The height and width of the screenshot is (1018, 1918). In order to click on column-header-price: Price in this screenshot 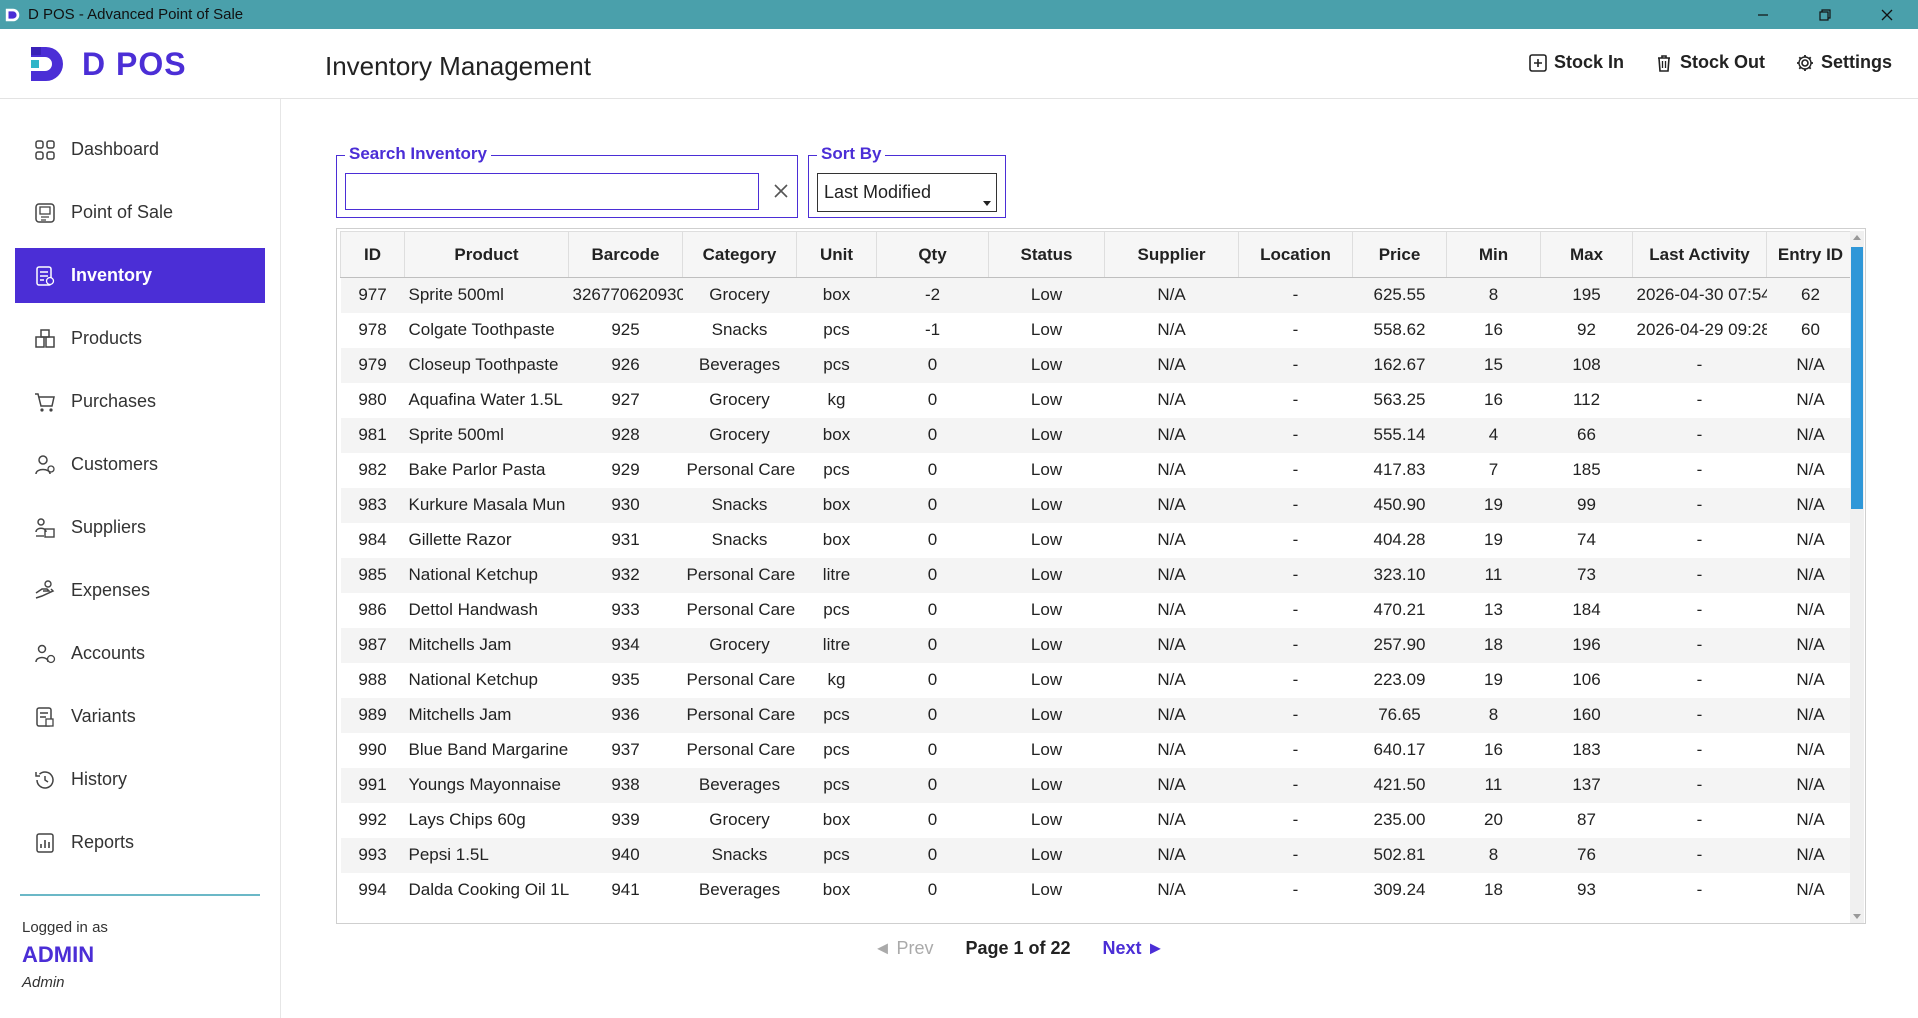, I will do `click(1399, 254)`.